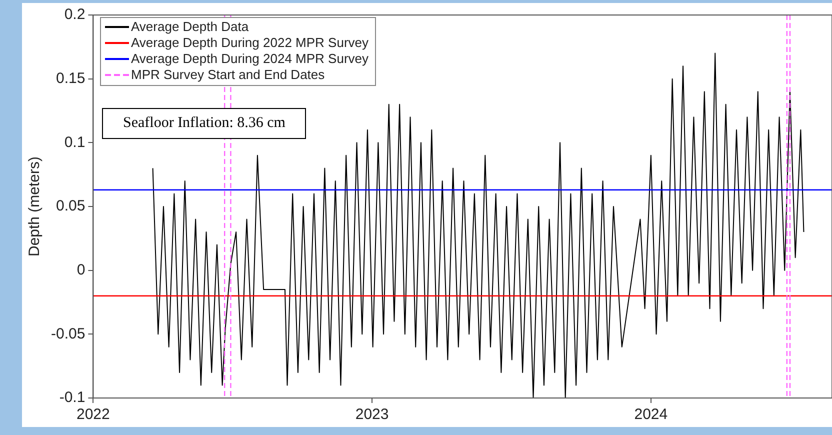 This screenshot has width=832, height=435. Describe the element at coordinates (68, 333) in the screenshot. I see `y-tick-label: -0.05` at that location.